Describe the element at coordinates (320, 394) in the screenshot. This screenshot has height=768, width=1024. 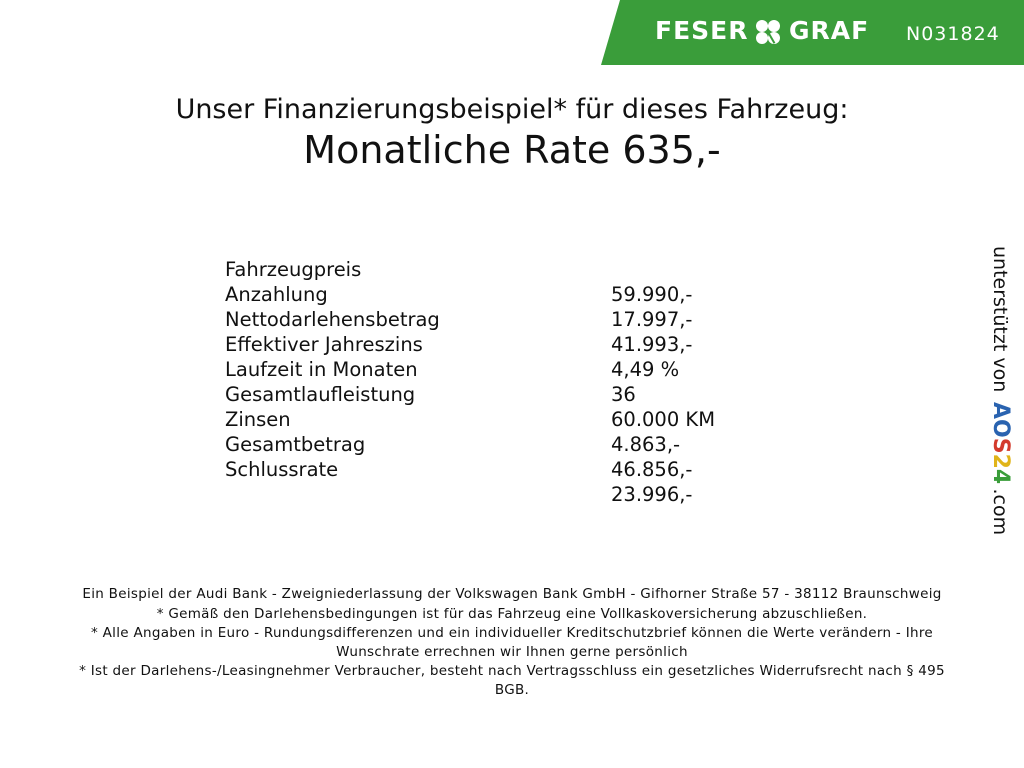
I see `row-label: Gesamtlaufleistung` at that location.